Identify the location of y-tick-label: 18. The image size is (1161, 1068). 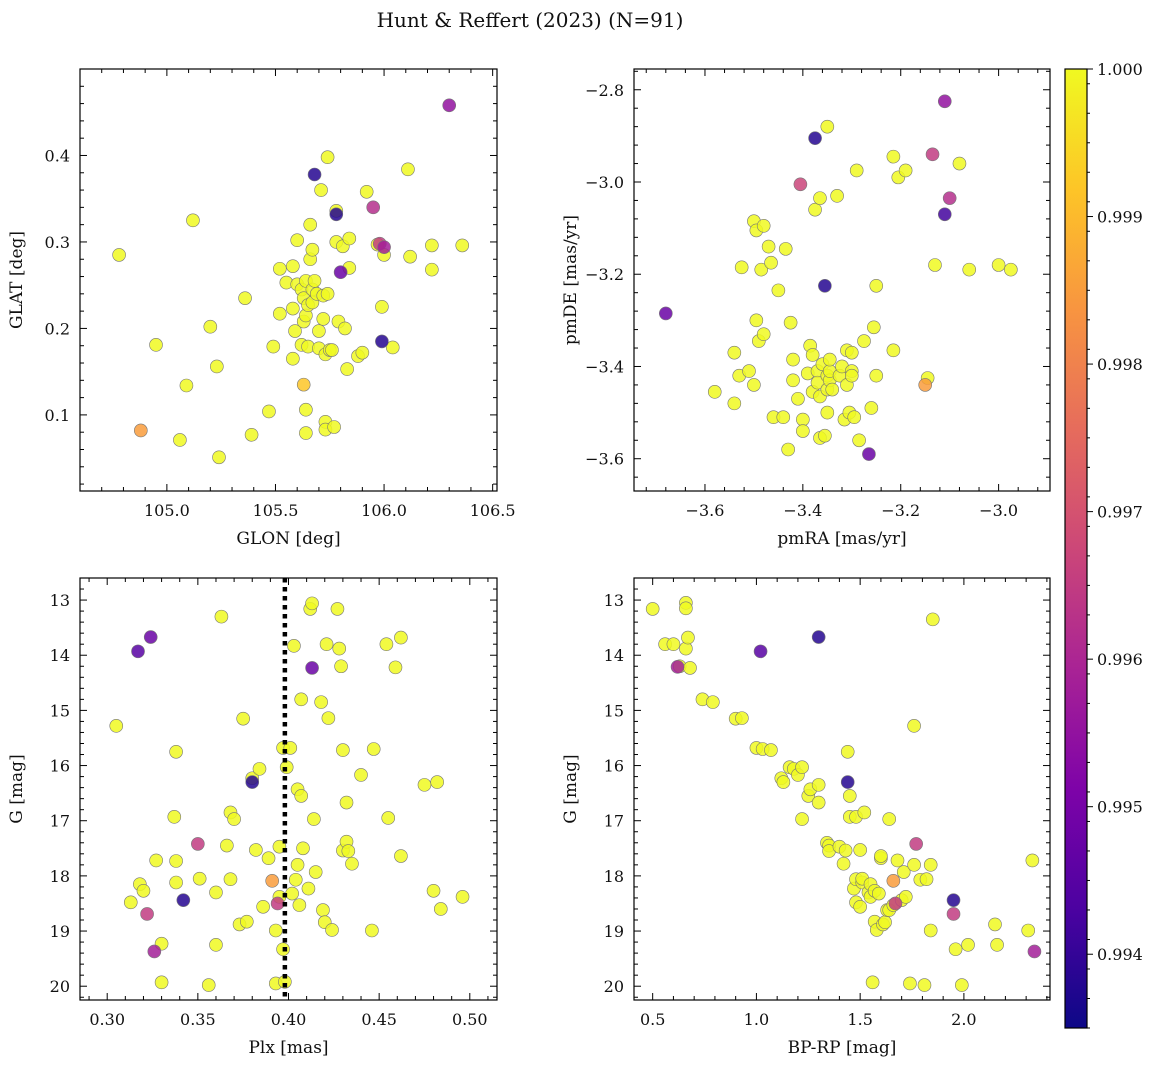
(60, 876).